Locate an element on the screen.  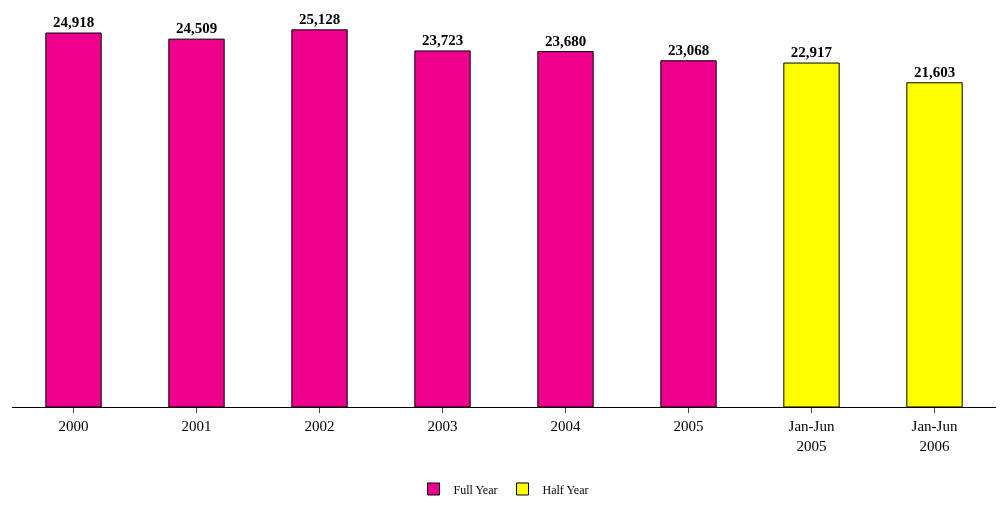
x-tick-label: 2002 is located at coordinates (319, 426).